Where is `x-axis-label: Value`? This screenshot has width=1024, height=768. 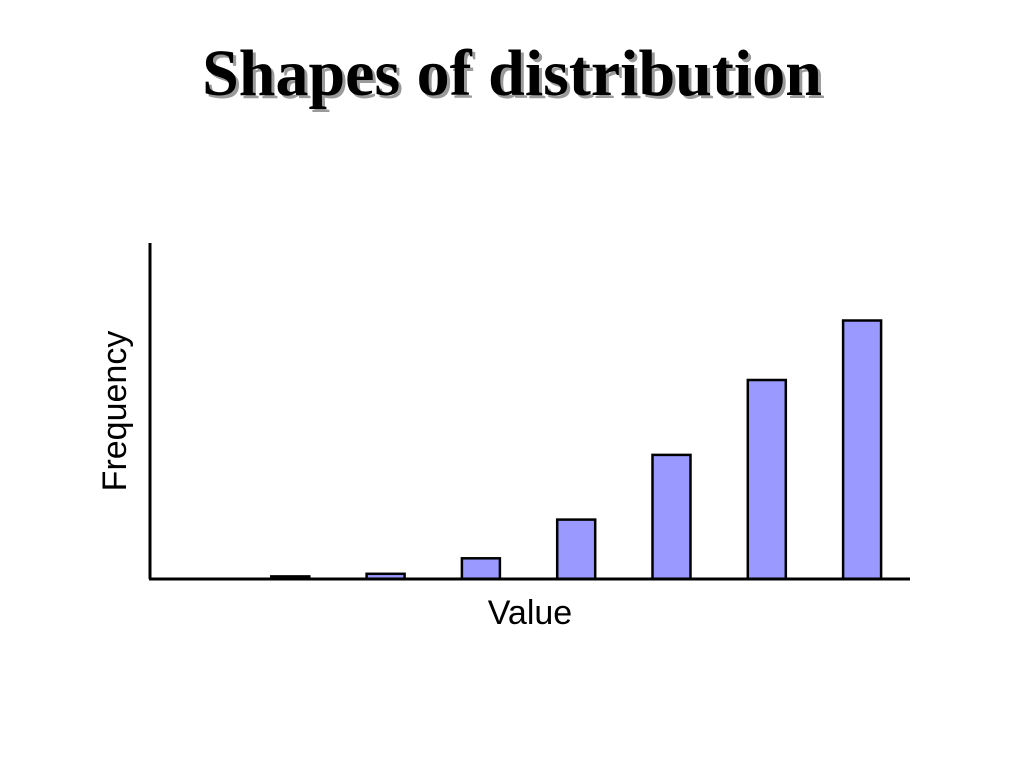
x-axis-label: Value is located at coordinates (530, 613).